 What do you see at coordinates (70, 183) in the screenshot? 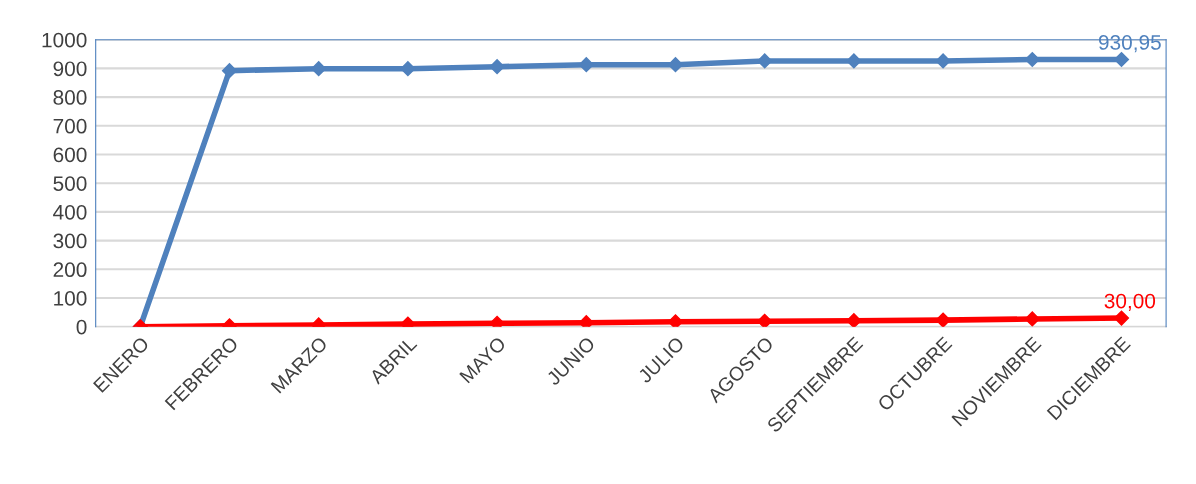
I see `y-tick-label: 500` at bounding box center [70, 183].